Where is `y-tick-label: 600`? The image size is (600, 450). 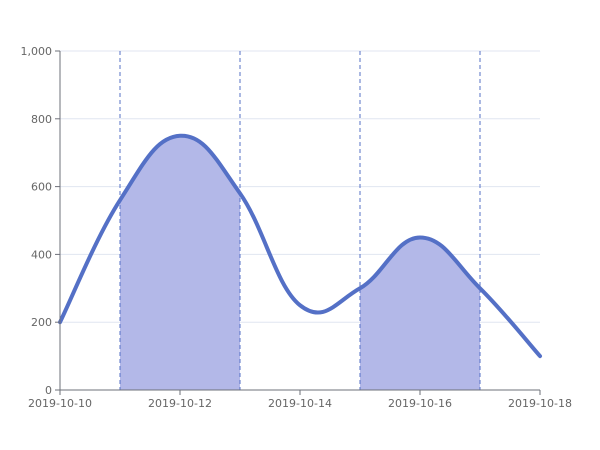 y-tick-label: 600 is located at coordinates (41, 187).